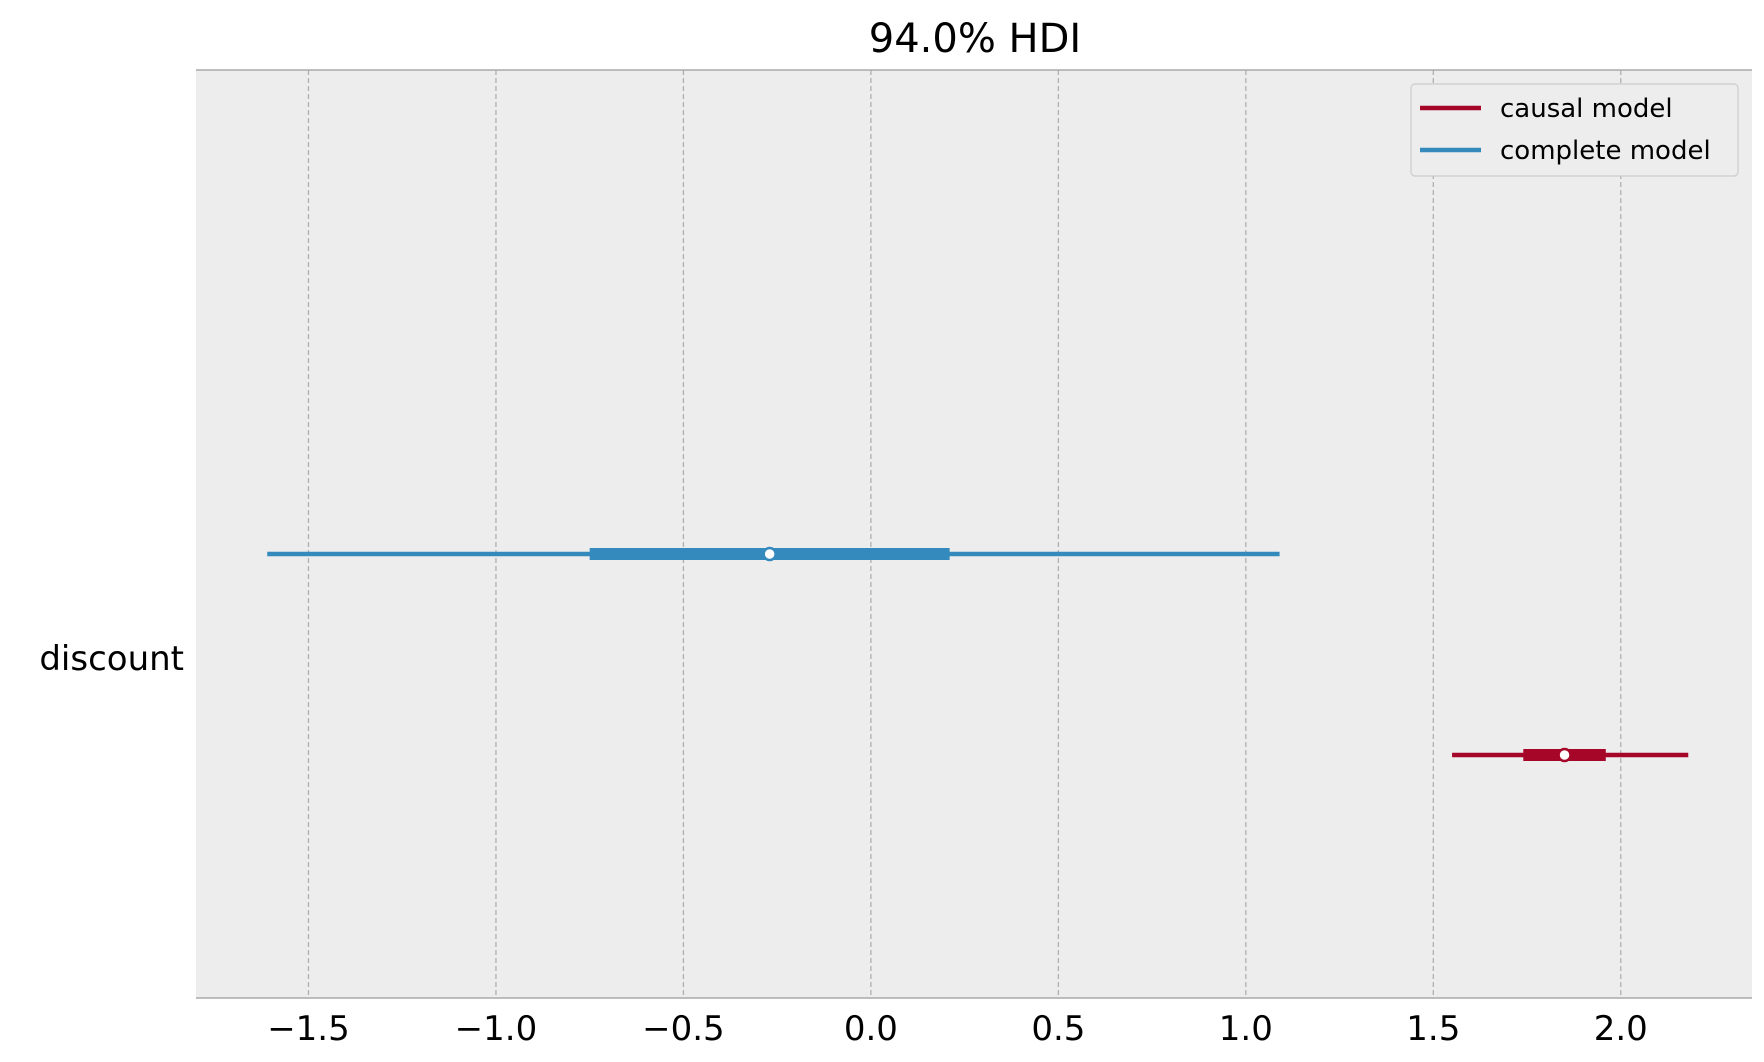 This screenshot has height=1062, width=1764. What do you see at coordinates (871, 1029) in the screenshot?
I see `x-tick-label: 0.0` at bounding box center [871, 1029].